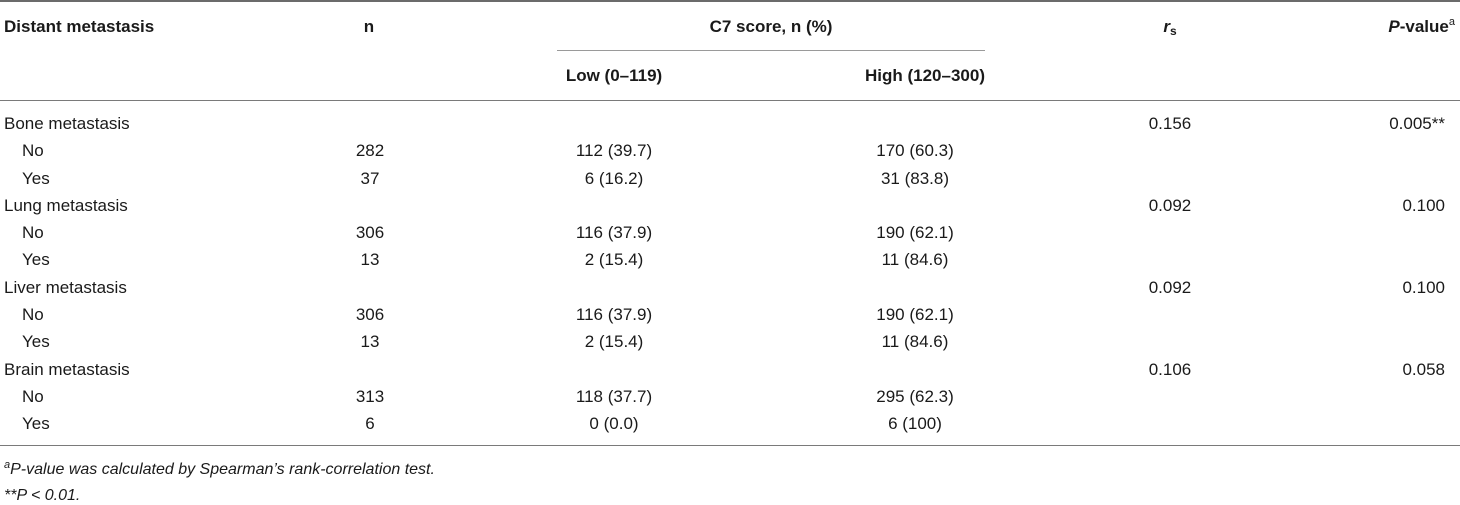 The height and width of the screenshot is (505, 1460). I want to click on header-rs-main: r, so click(1166, 26).